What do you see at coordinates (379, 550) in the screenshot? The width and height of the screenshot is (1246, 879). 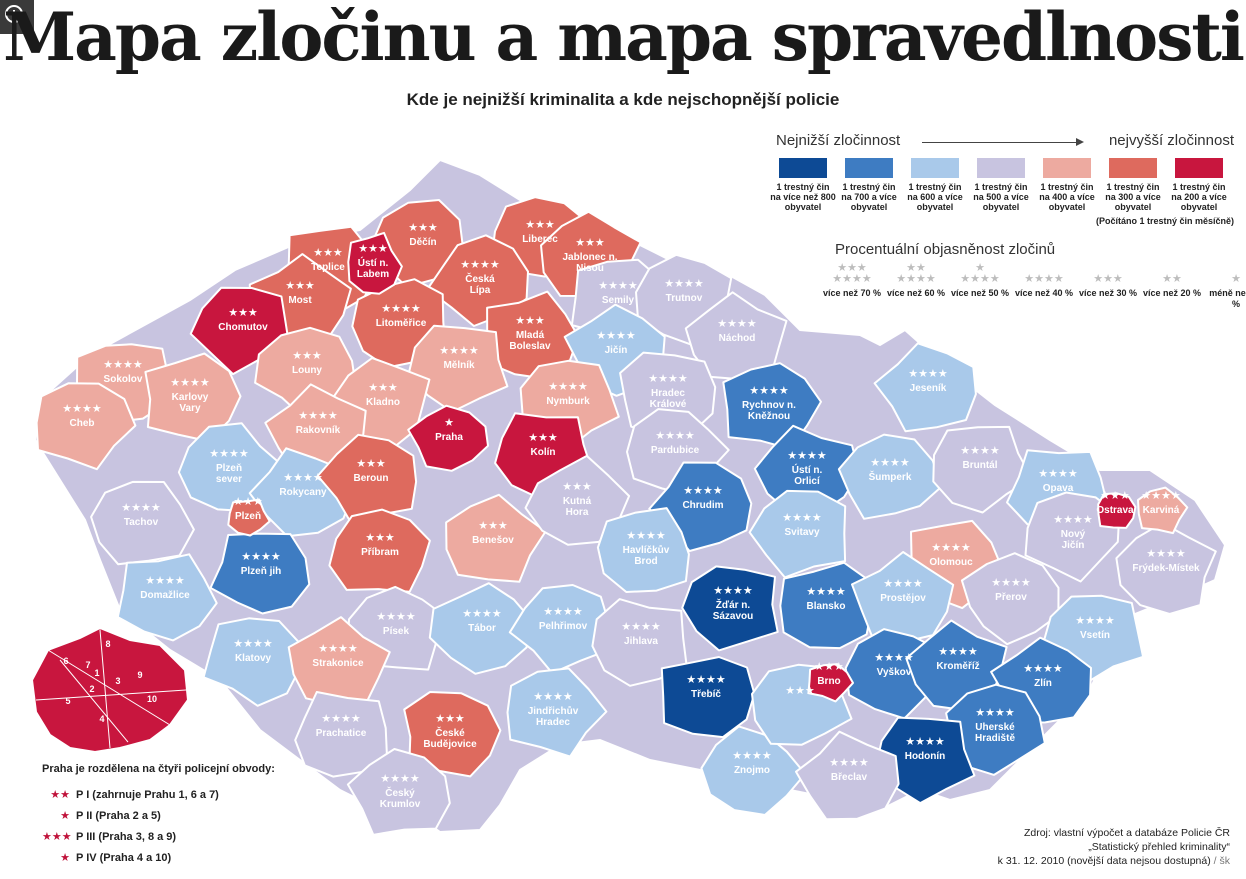 I see `region-pribram` at bounding box center [379, 550].